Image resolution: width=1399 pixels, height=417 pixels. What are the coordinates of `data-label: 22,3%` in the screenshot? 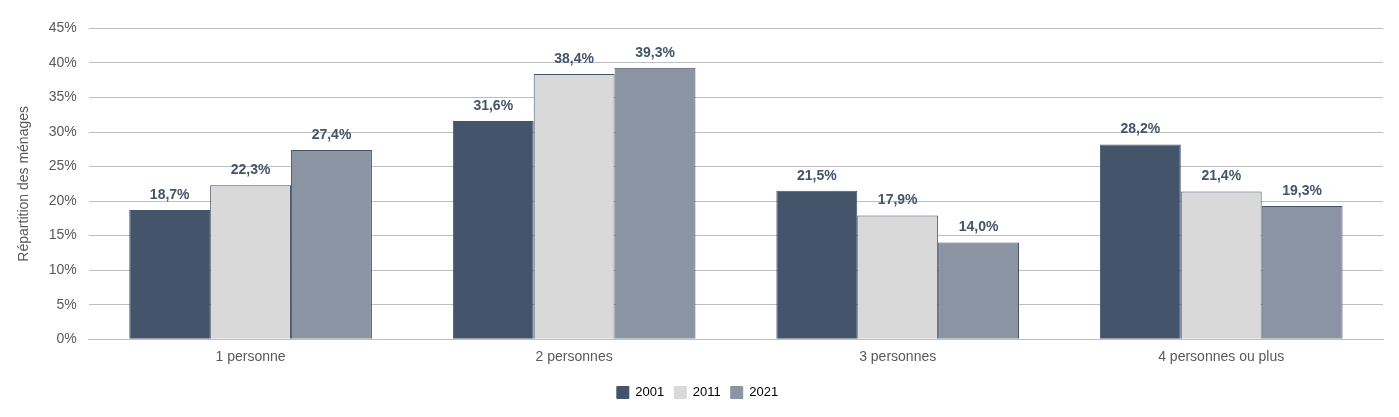 It's located at (250, 169).